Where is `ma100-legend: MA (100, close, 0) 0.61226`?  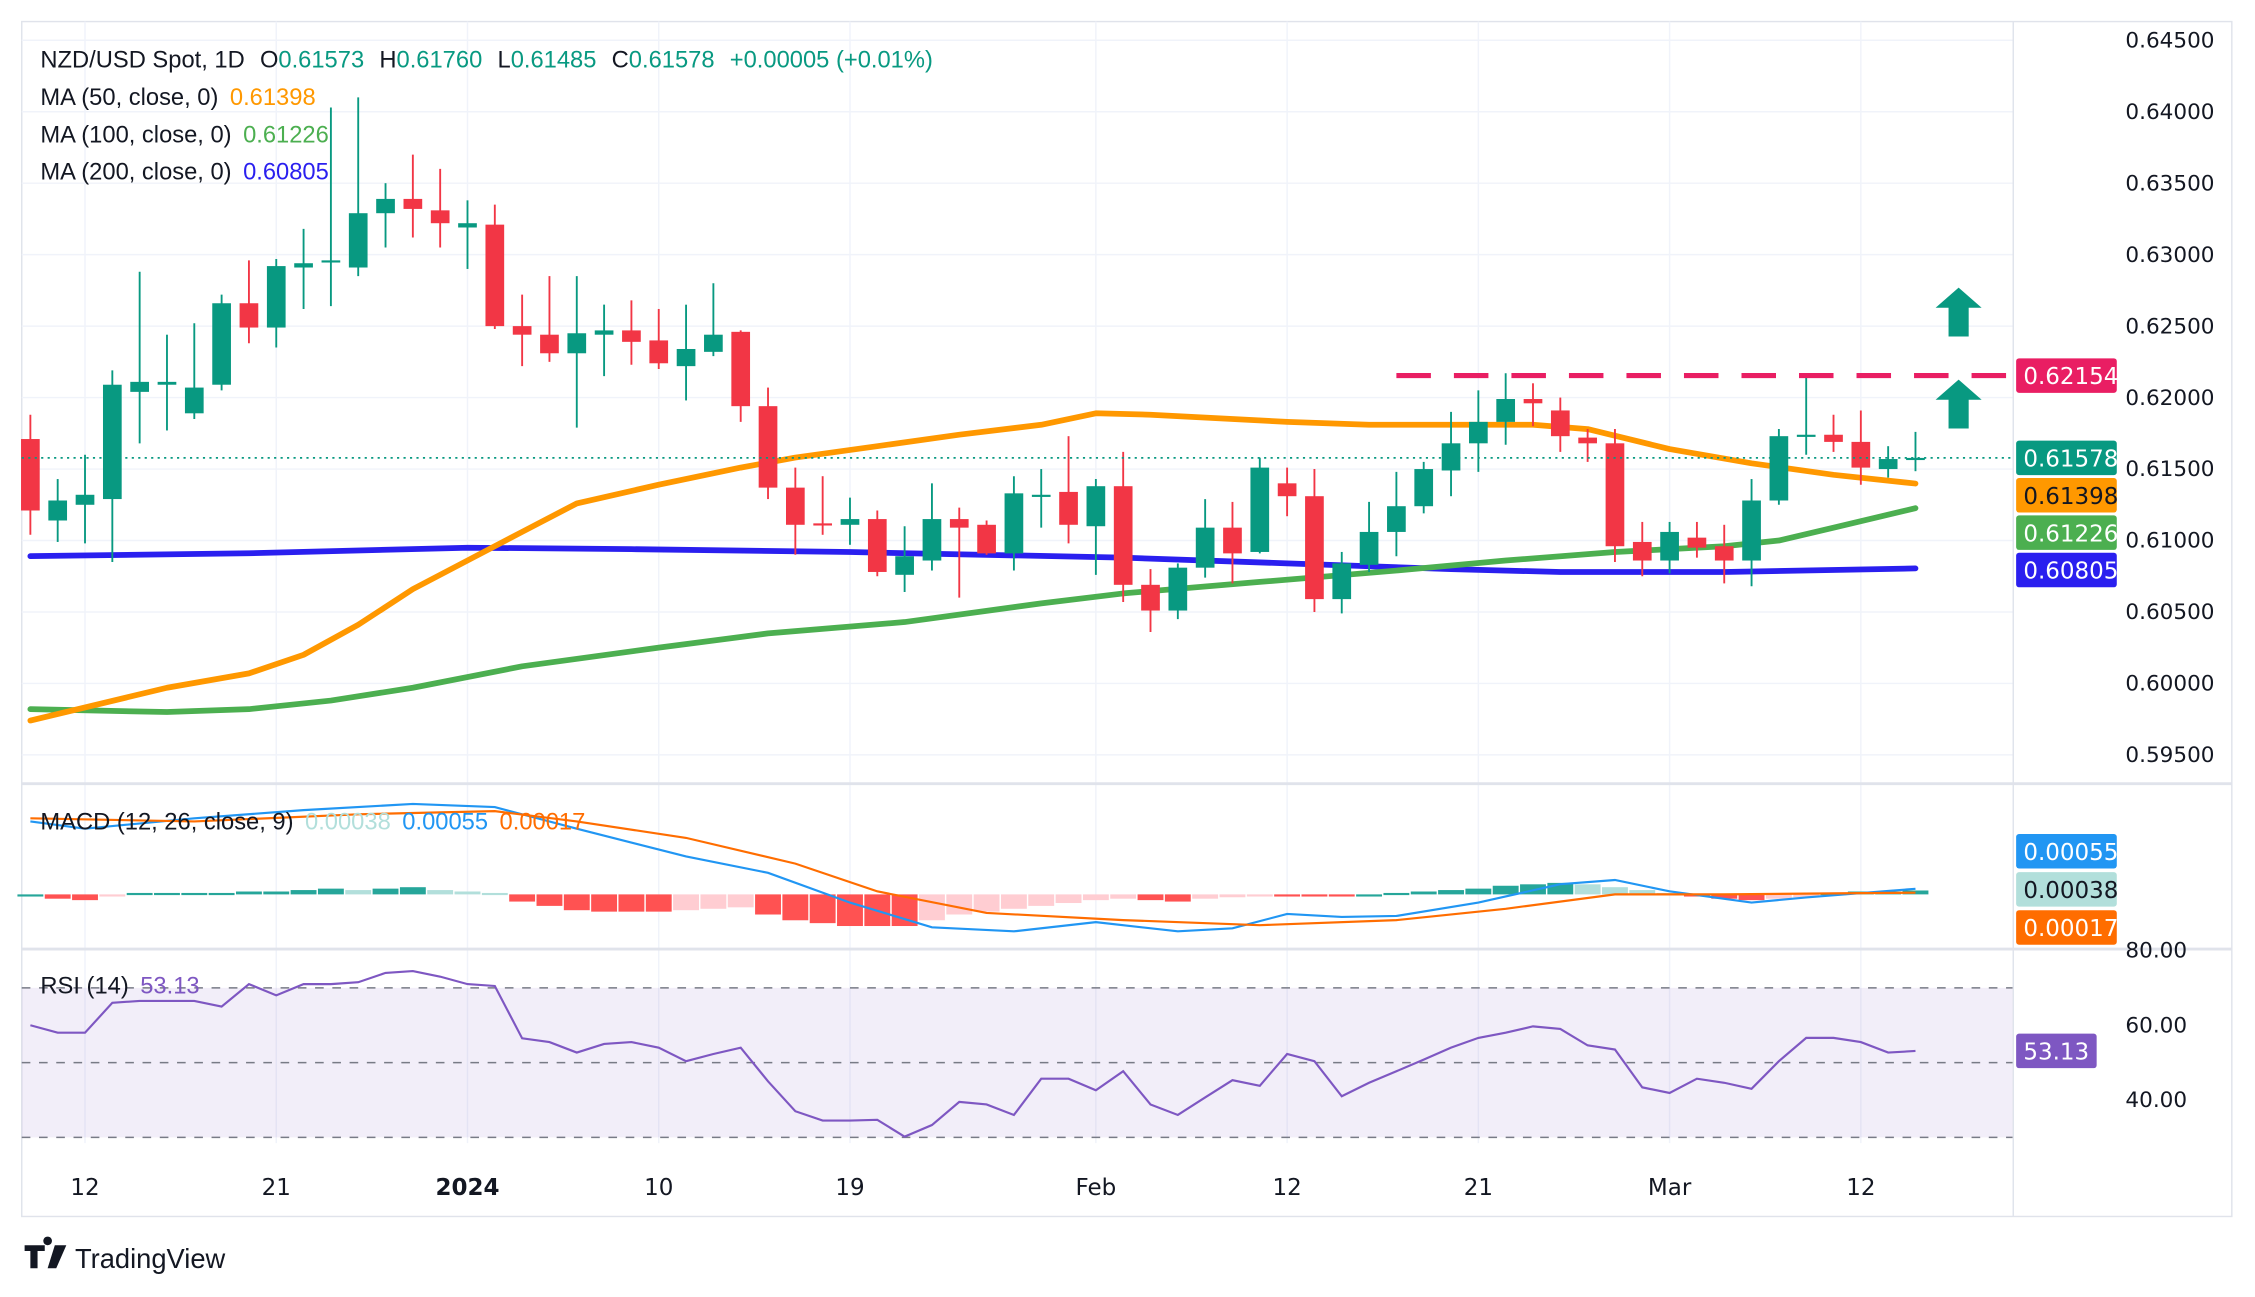 ma100-legend: MA (100, close, 0) 0.61226 is located at coordinates (184, 135).